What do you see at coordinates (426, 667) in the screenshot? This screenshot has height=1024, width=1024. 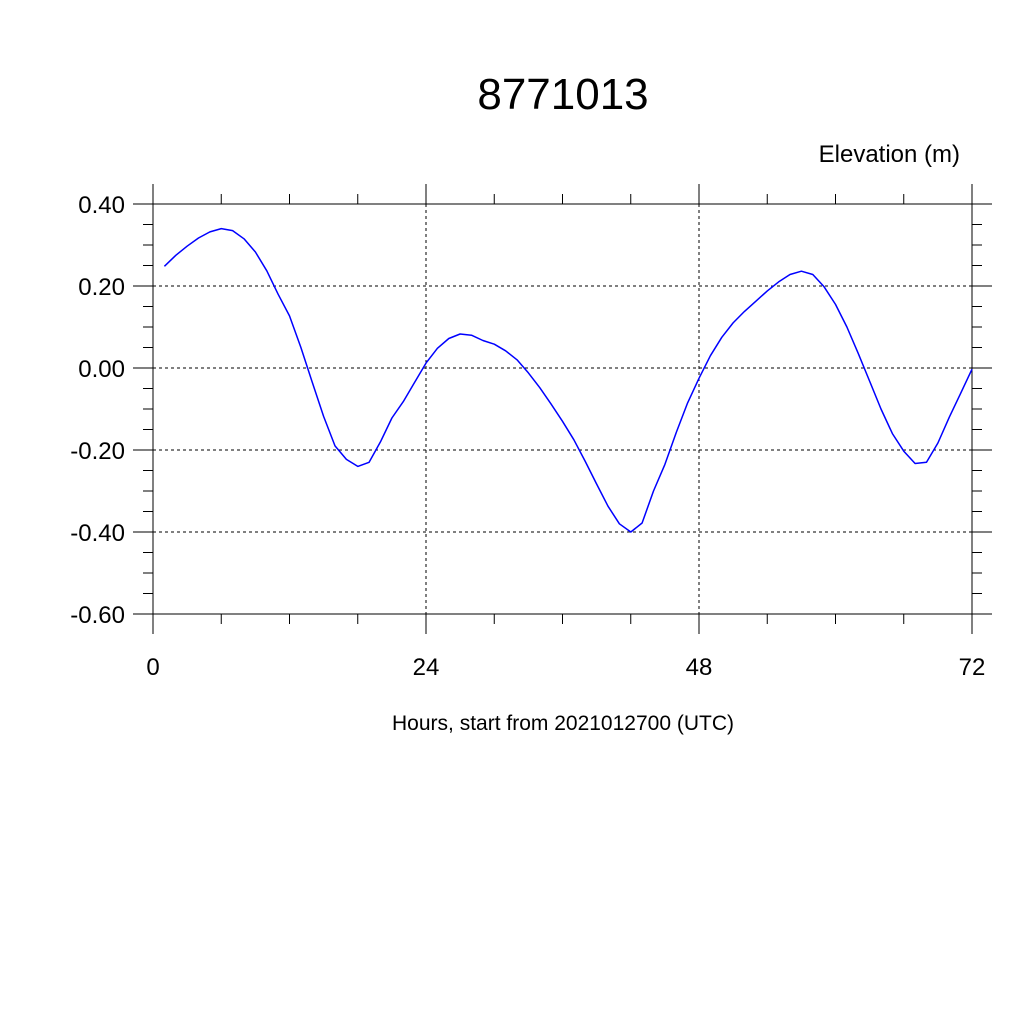 I see `x-tick-label: 24` at bounding box center [426, 667].